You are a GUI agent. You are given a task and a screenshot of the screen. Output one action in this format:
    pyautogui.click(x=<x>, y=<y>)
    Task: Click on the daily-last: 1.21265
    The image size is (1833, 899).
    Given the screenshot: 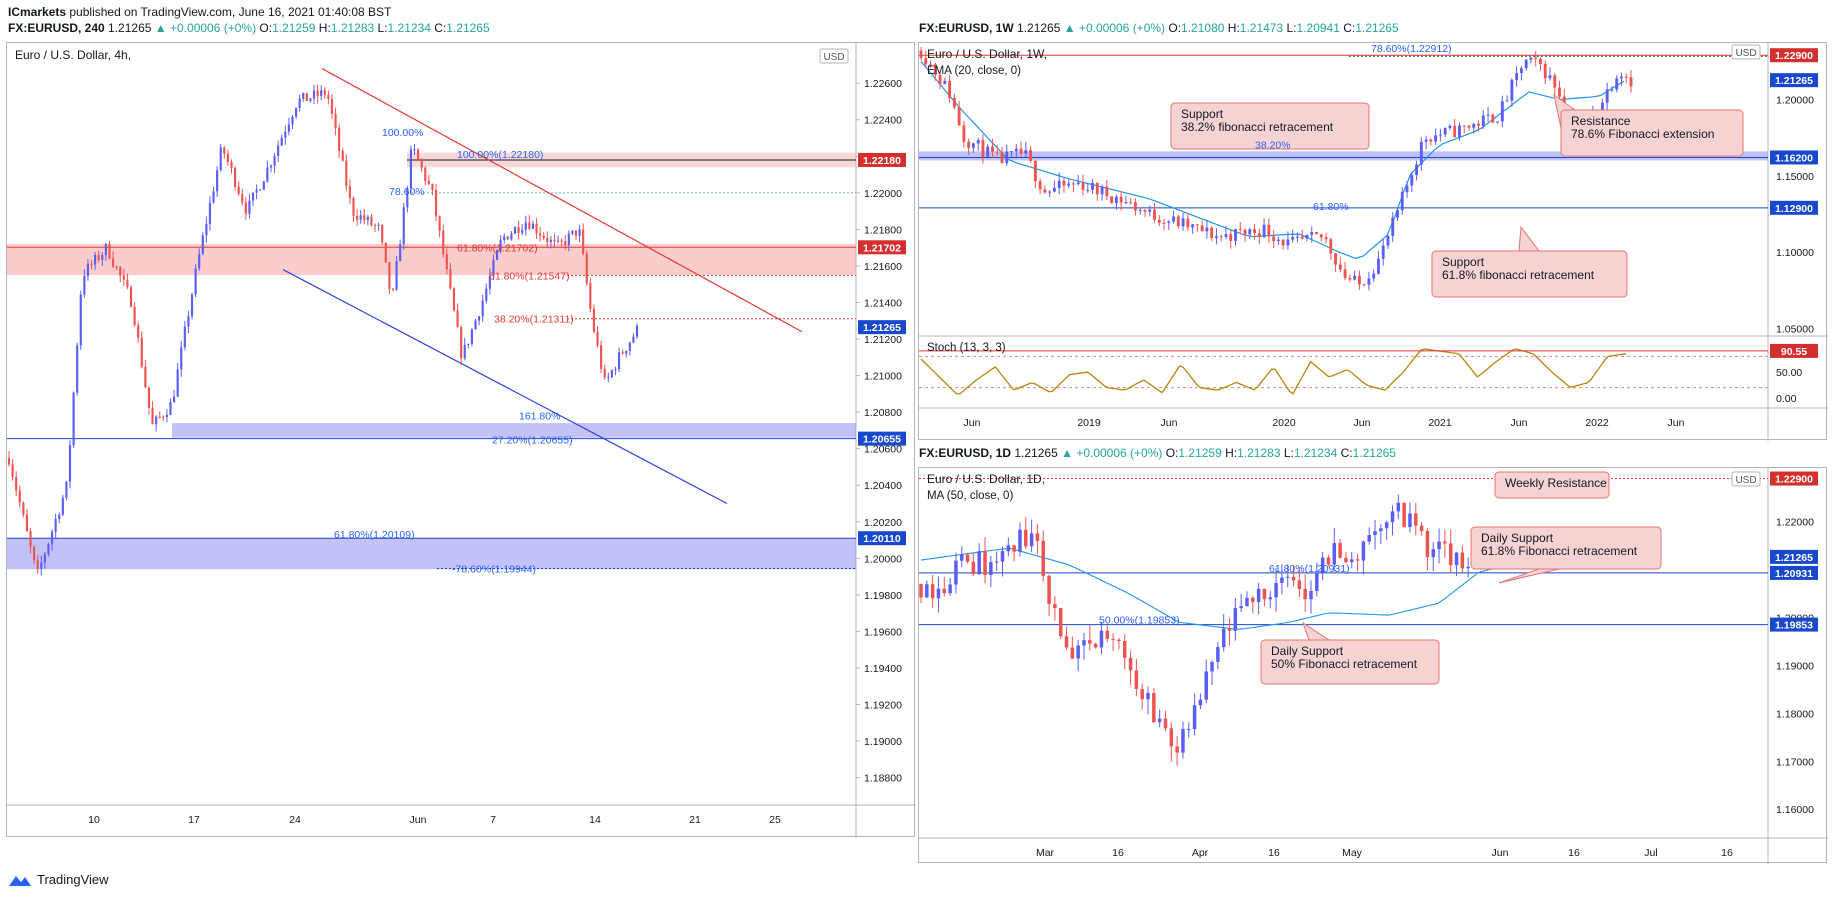 What is the action you would take?
    pyautogui.click(x=1036, y=453)
    